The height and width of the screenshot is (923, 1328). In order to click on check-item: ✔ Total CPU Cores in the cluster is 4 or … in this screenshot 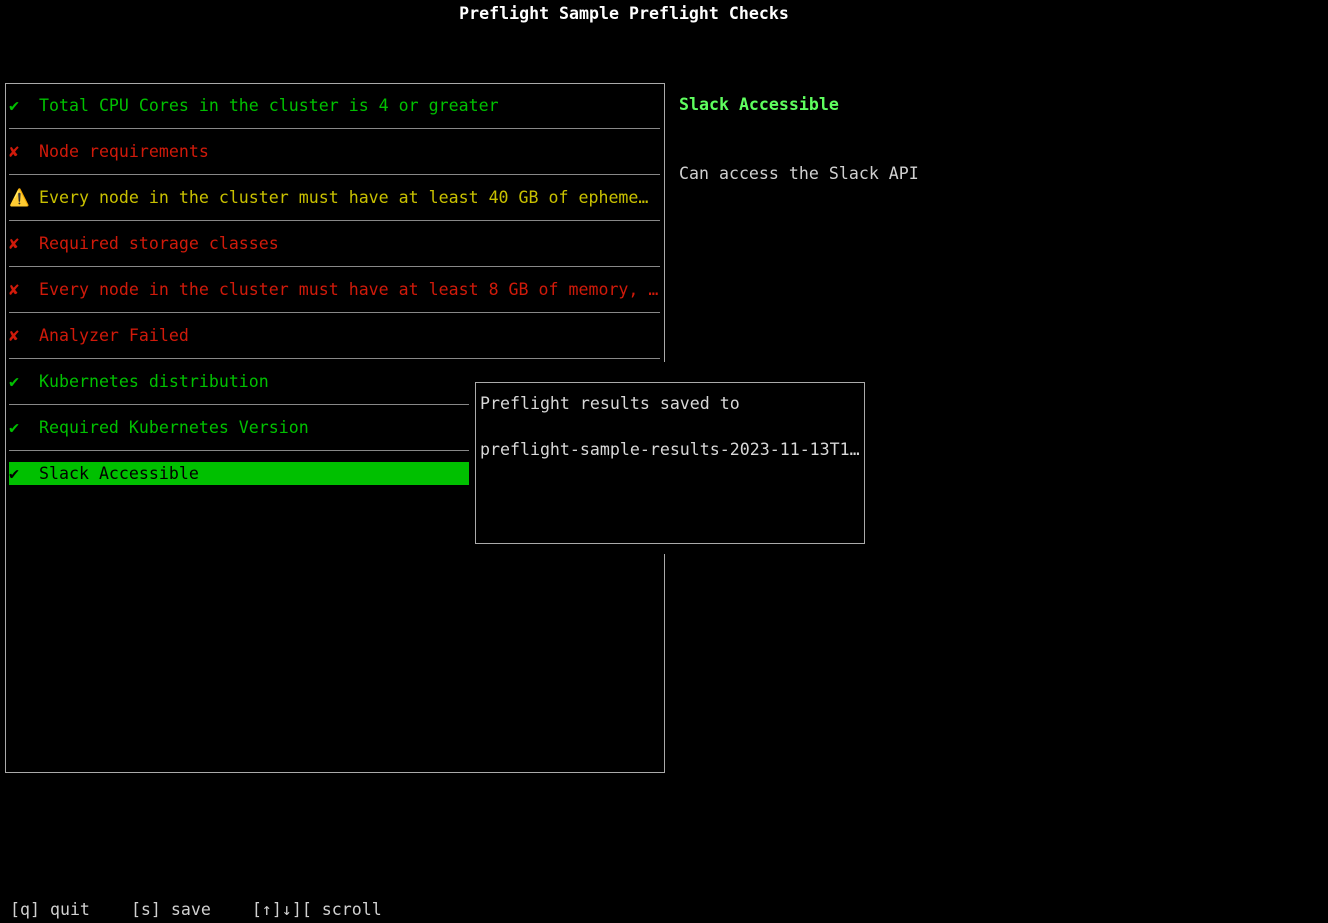, I will do `click(334, 105)`.